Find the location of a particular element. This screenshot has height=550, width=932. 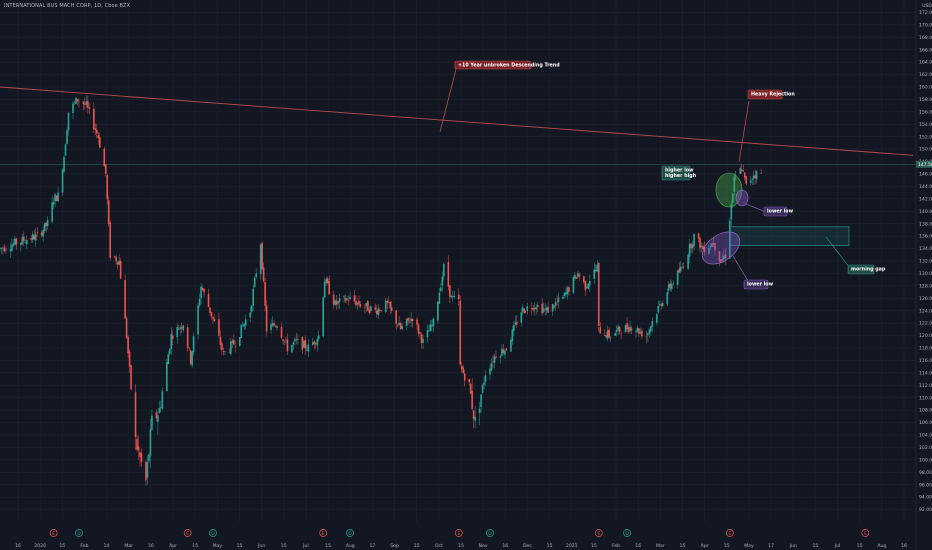

earnings-marker: E is located at coordinates (323, 533).